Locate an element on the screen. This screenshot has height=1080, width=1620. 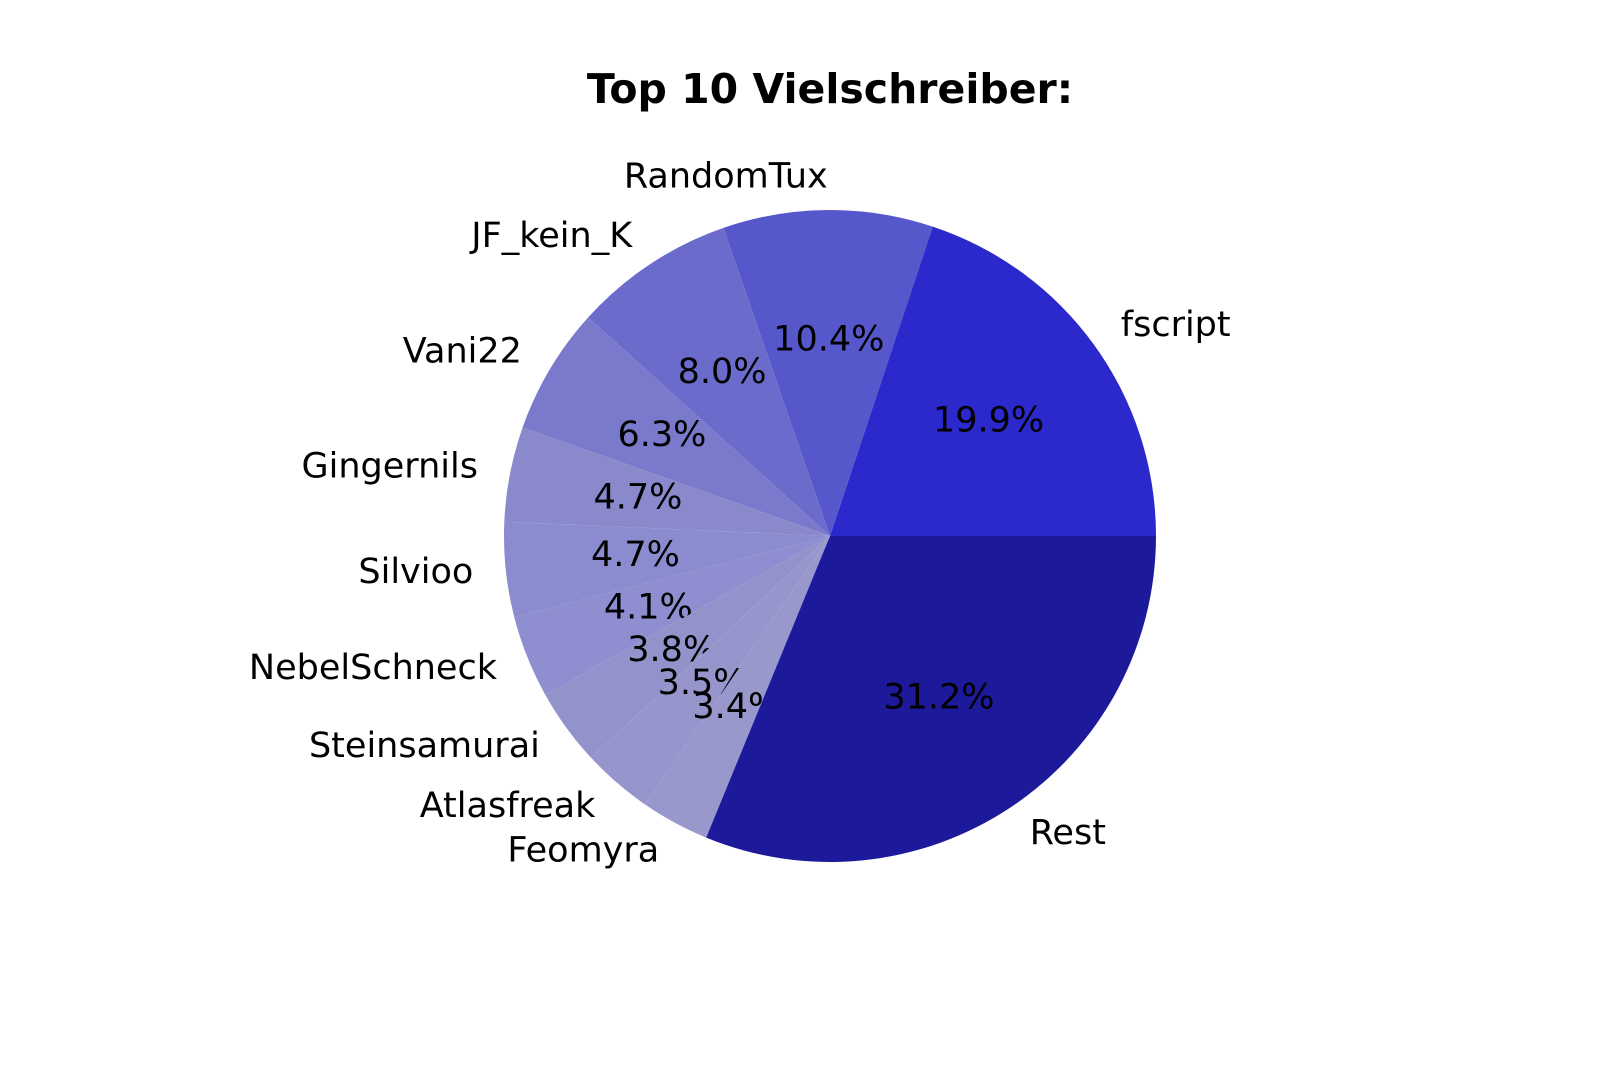
value-label: 8.0% is located at coordinates (722, 372).